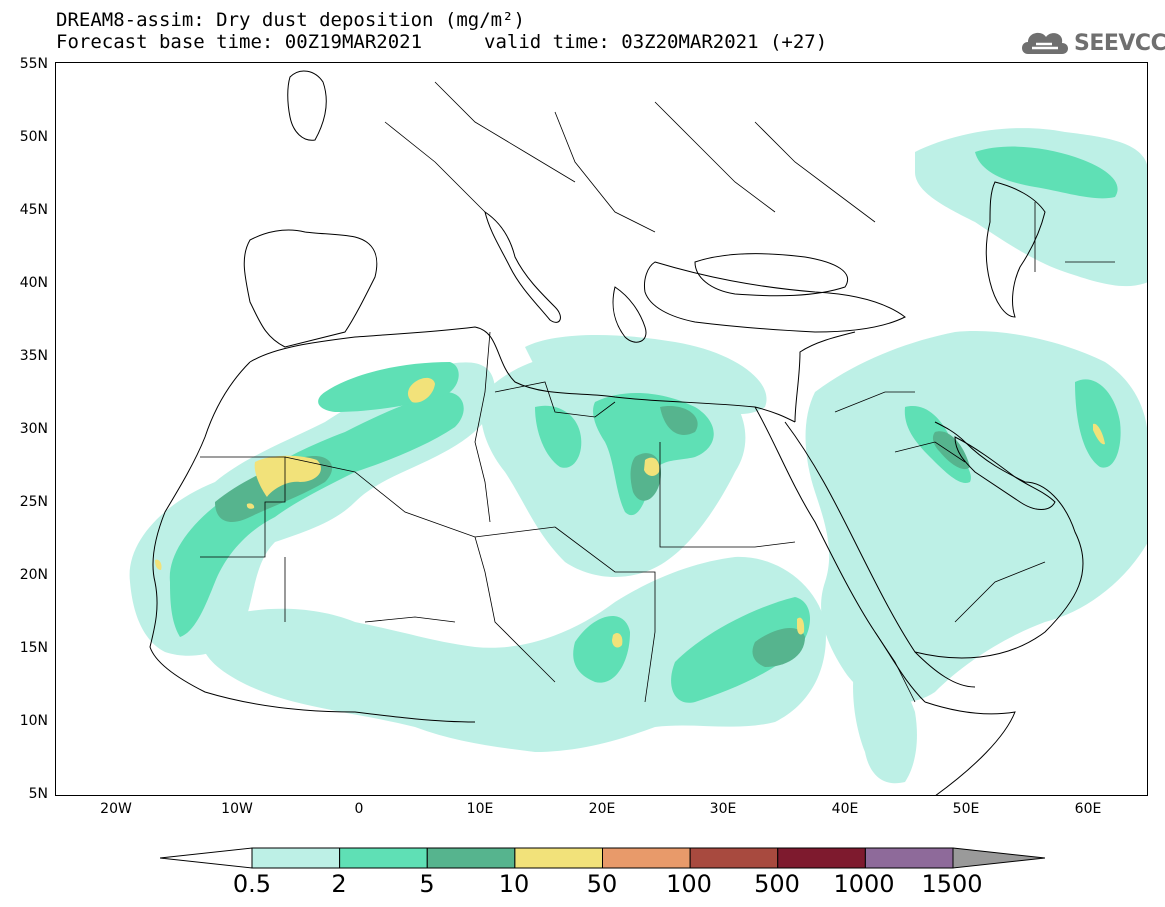 The height and width of the screenshot is (907, 1165). I want to click on mauritania-hotspot, so click(158, 564).